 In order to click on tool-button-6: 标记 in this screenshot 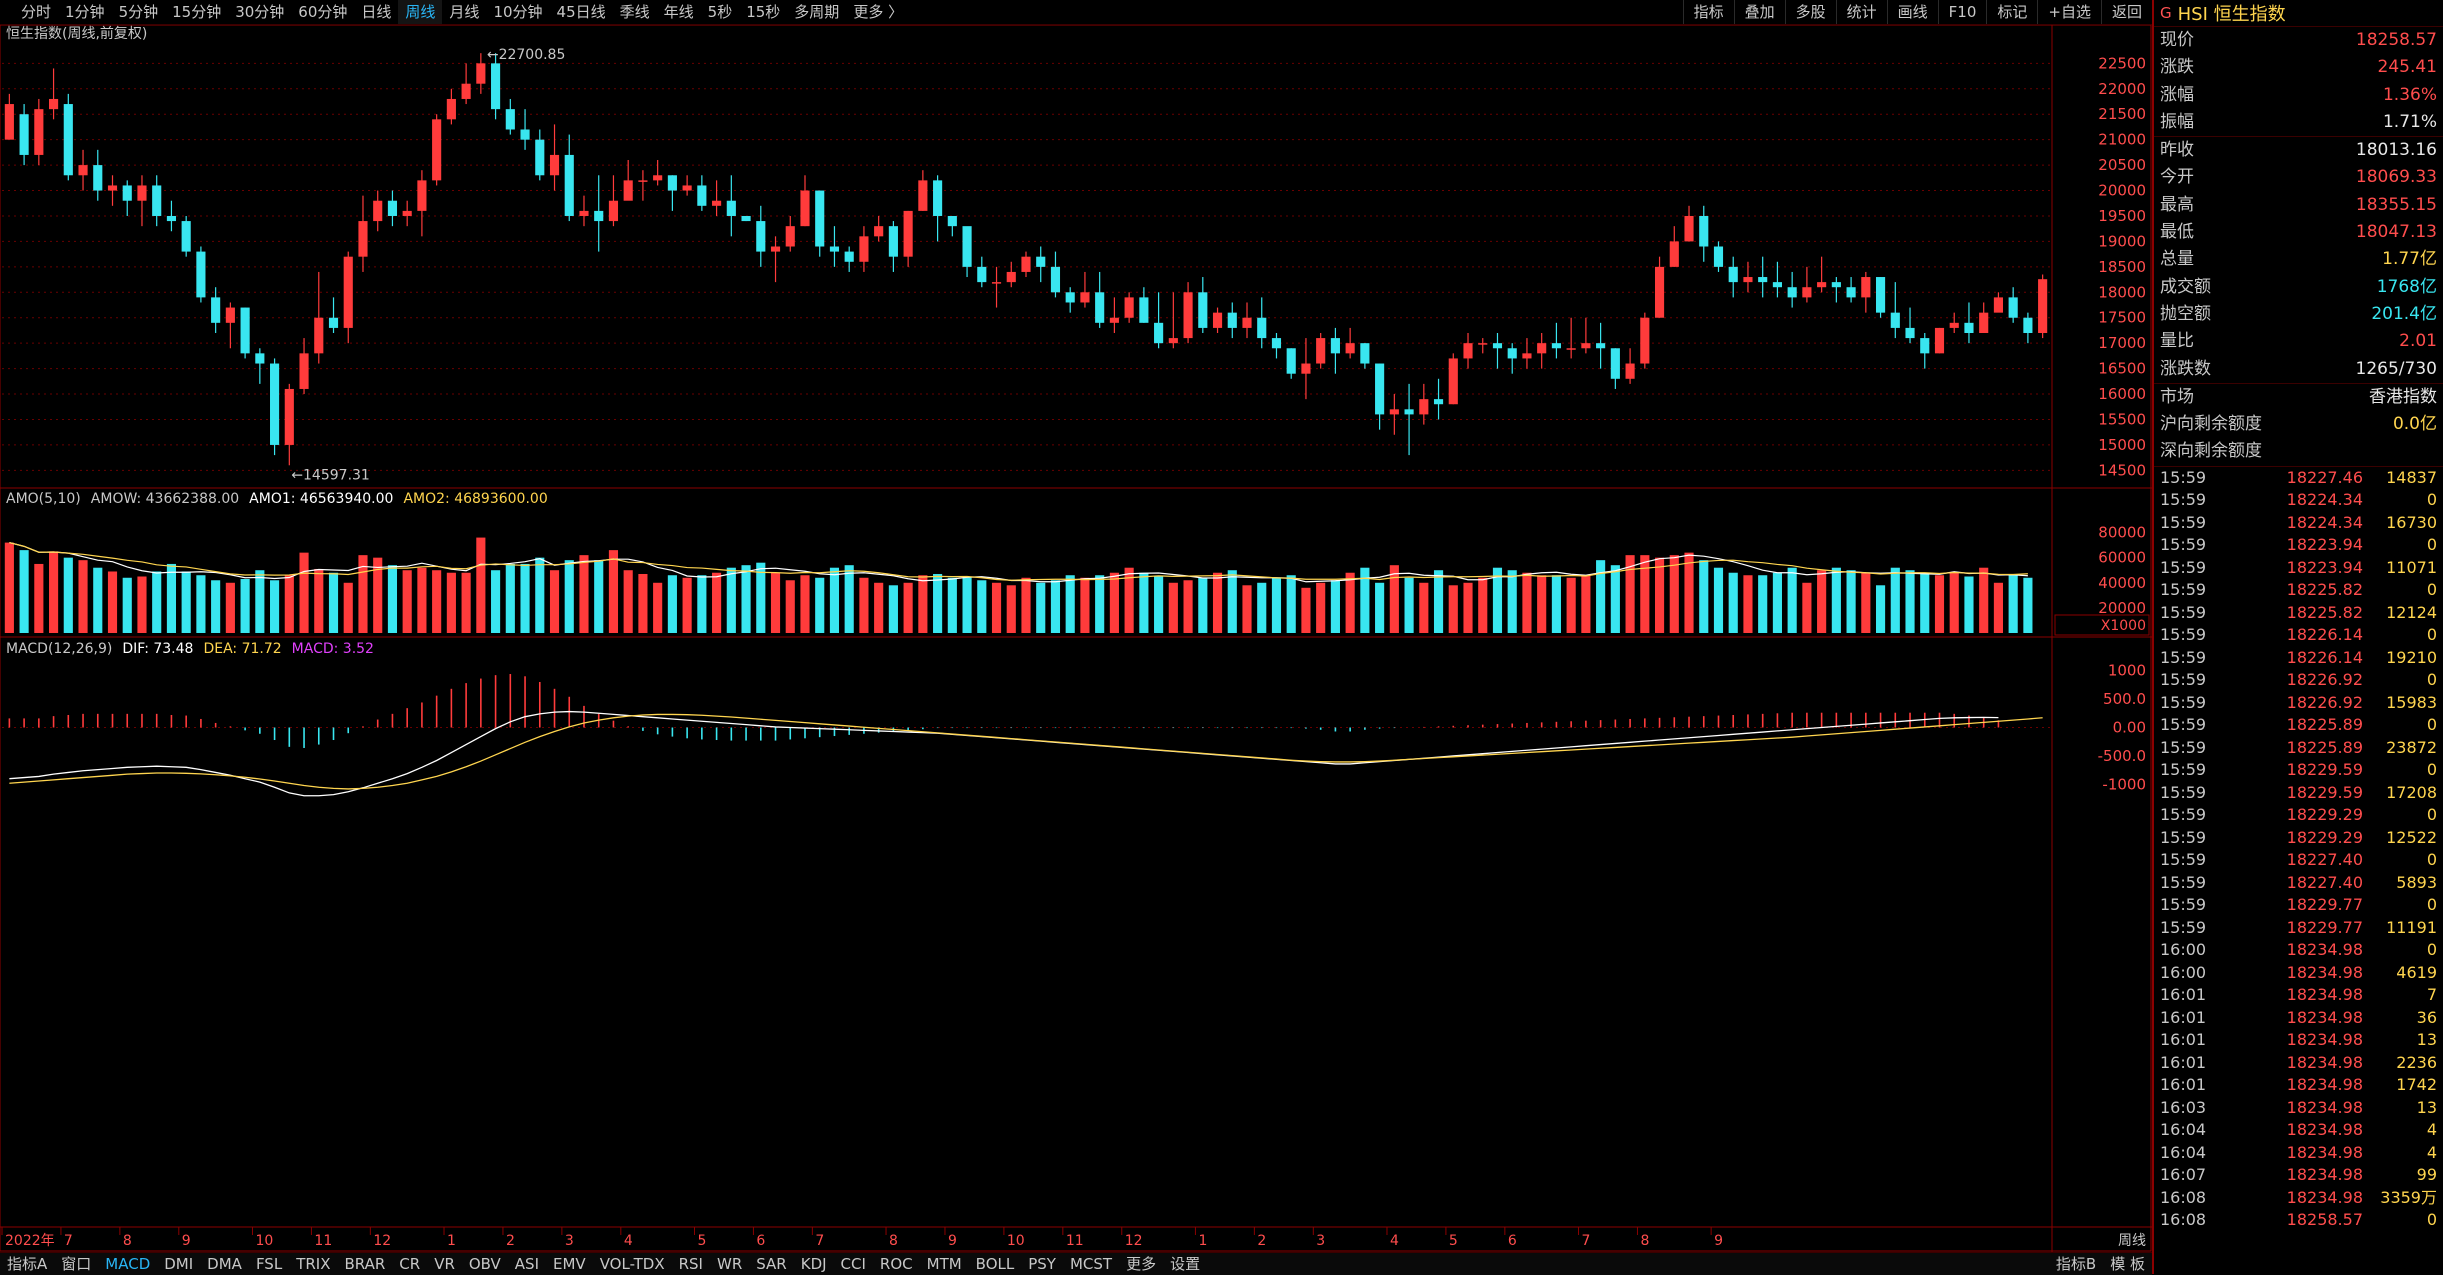, I will do `click(2011, 12)`.